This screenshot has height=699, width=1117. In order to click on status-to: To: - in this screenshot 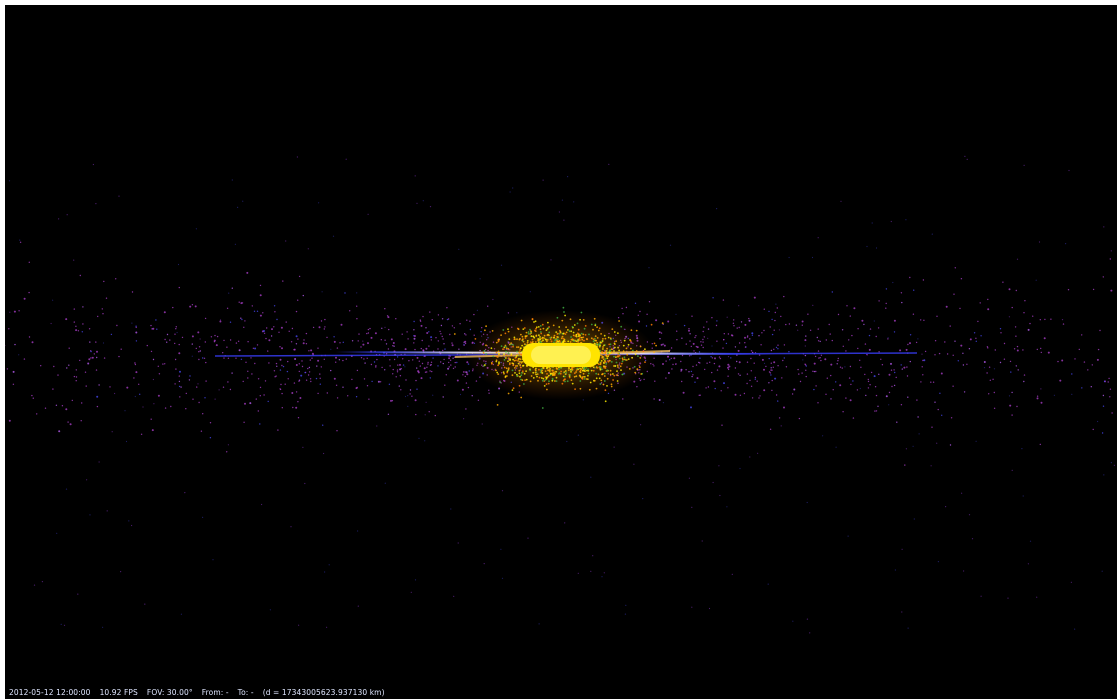, I will do `click(245, 692)`.